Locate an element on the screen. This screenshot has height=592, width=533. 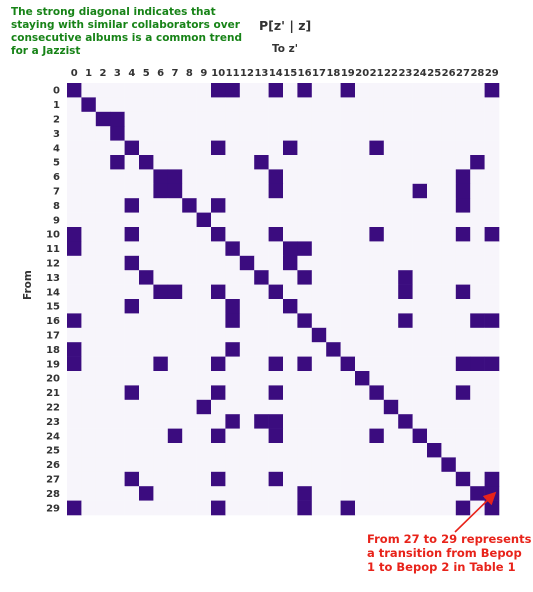
y-tick-label: 25 is located at coordinates (53, 451).